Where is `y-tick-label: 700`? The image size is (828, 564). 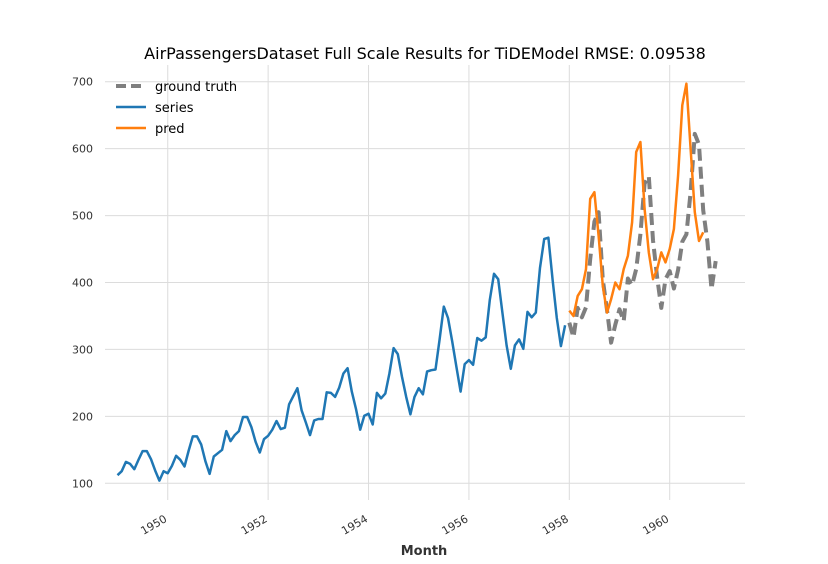 y-tick-label: 700 is located at coordinates (82, 82).